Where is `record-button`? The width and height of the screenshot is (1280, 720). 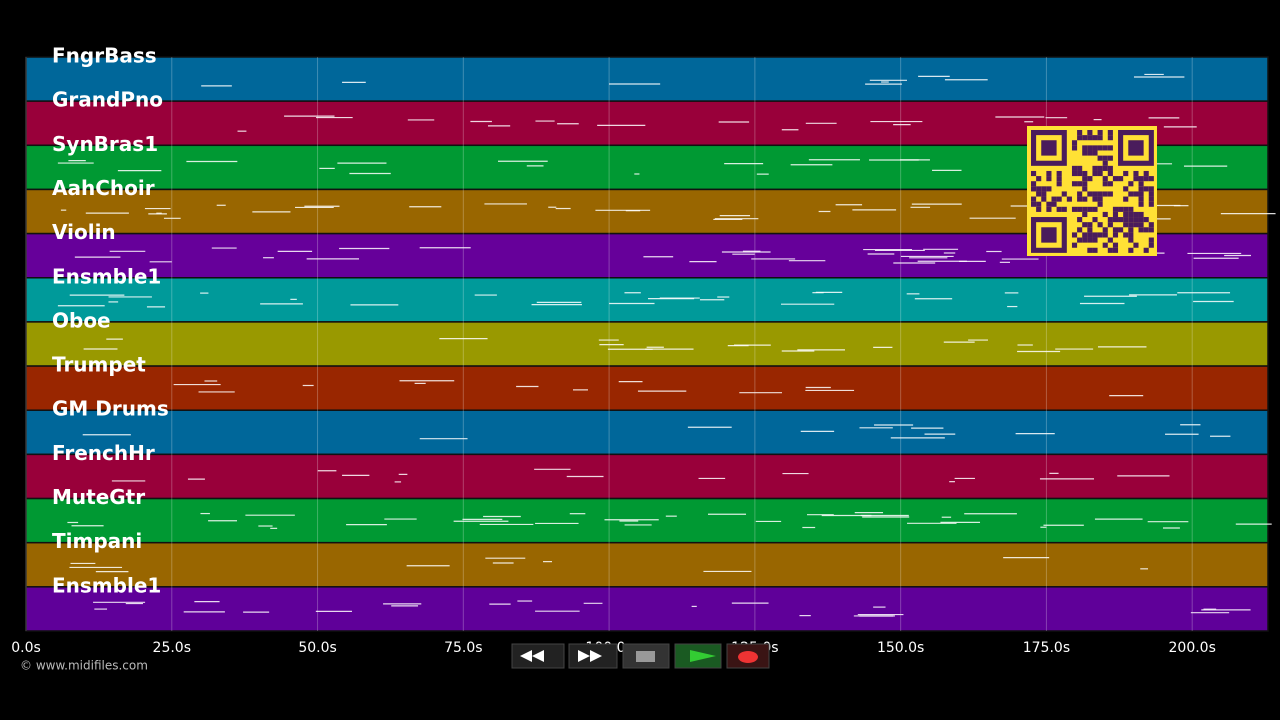 record-button is located at coordinates (748, 656).